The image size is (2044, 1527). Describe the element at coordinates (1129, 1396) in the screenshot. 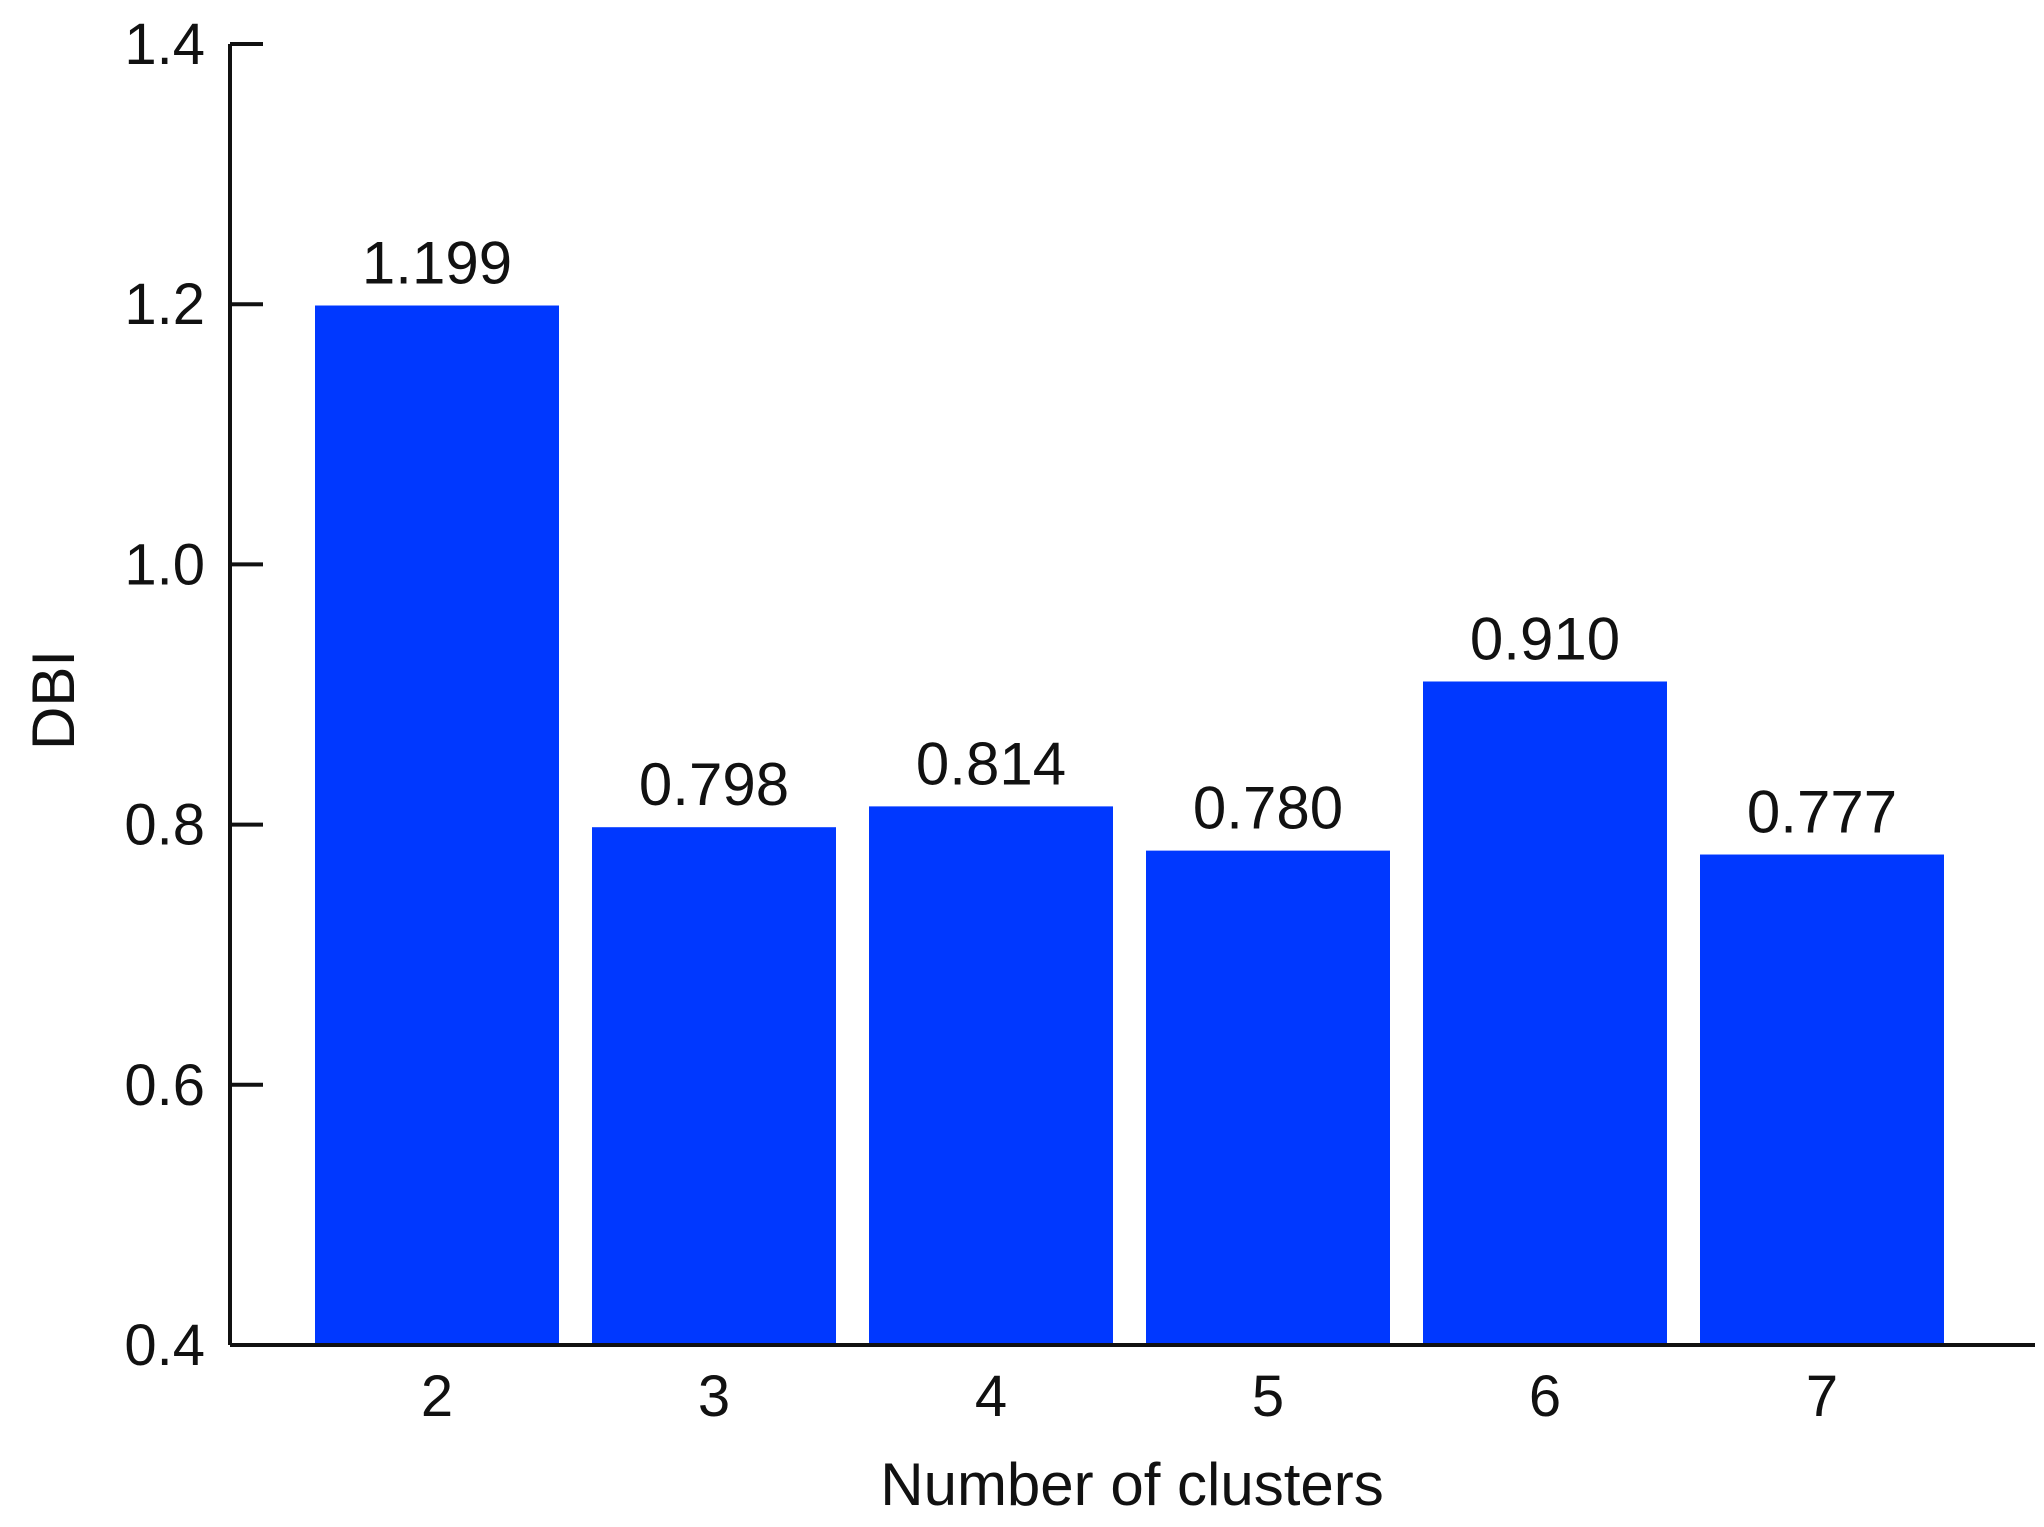

I see `x-ticks-group: 2 3 4 5 6 7` at that location.